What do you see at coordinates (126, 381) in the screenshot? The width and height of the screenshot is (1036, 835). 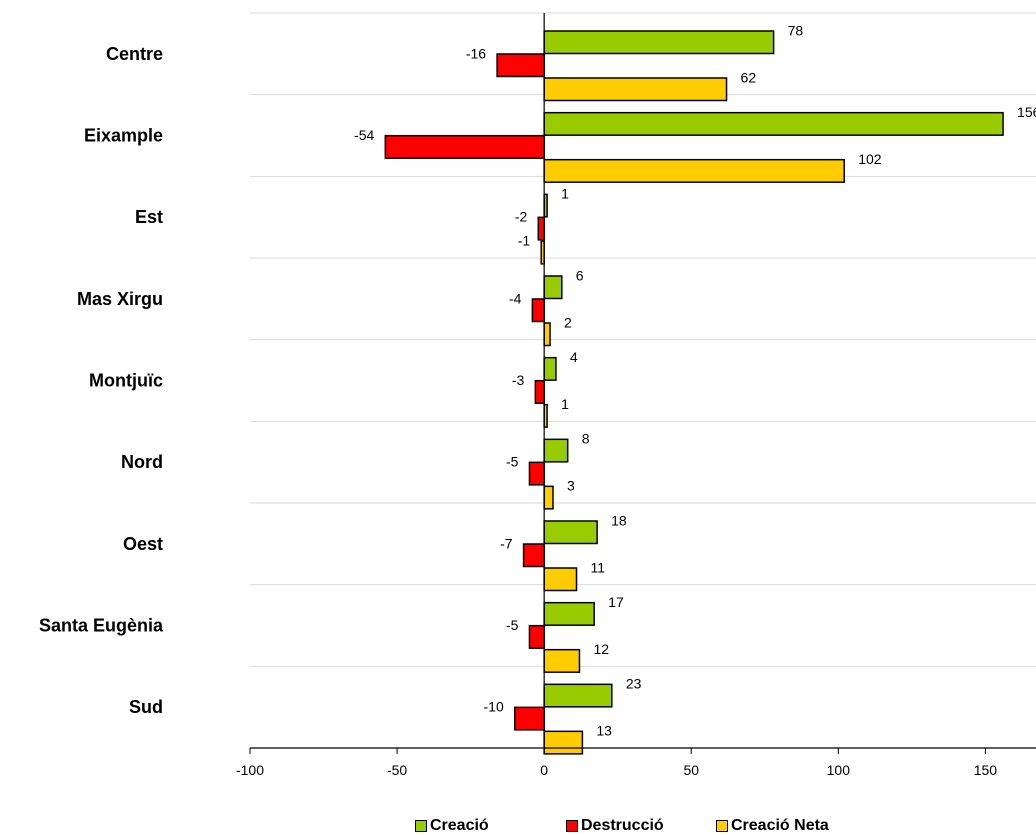 I see `category-label-montjuic: Montjuïc` at bounding box center [126, 381].